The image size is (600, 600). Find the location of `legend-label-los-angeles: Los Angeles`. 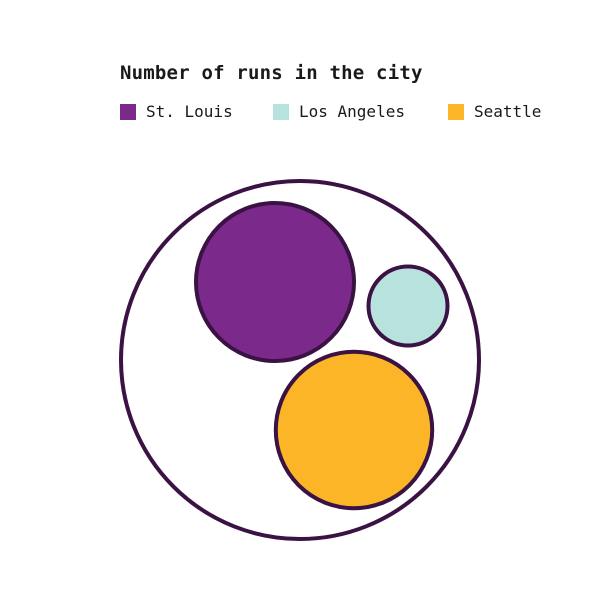

legend-label-los-angeles: Los Angeles is located at coordinates (352, 111).